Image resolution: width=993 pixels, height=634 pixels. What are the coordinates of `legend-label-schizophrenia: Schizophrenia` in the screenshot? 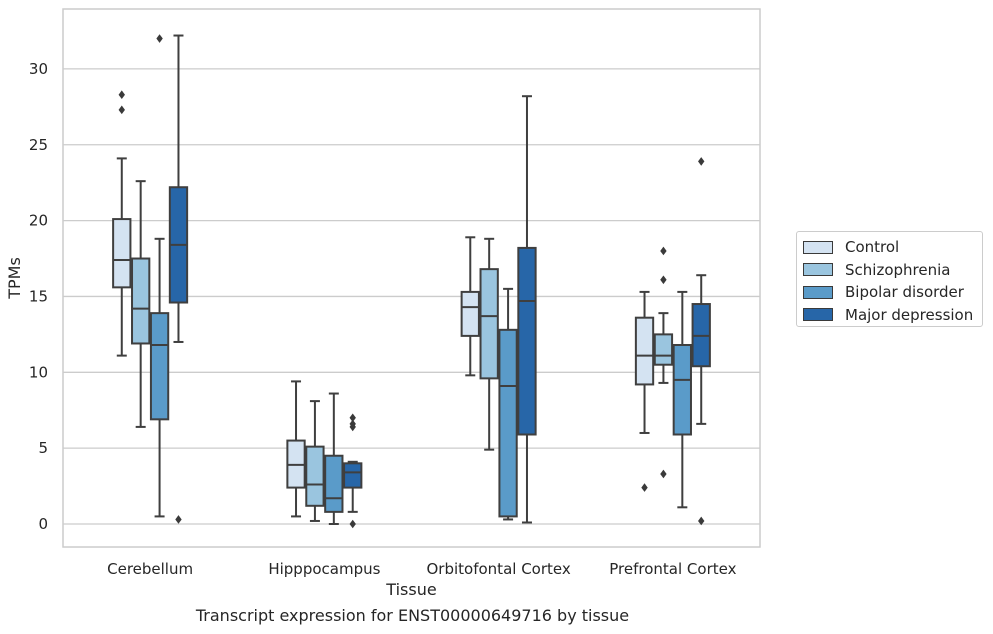 It's located at (898, 269).